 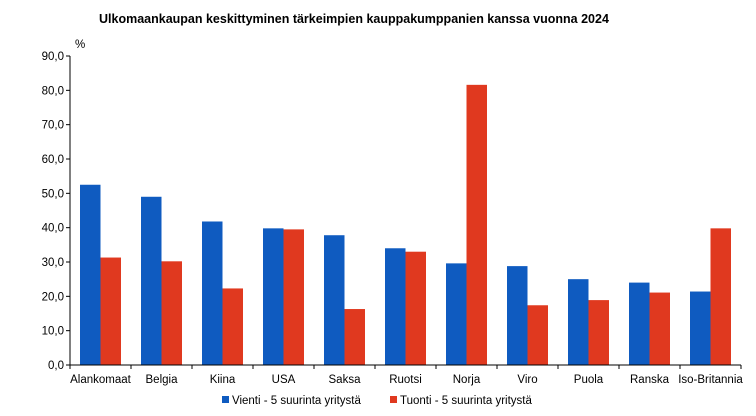 I want to click on y-tick-label: 90,0, so click(x=53, y=57).